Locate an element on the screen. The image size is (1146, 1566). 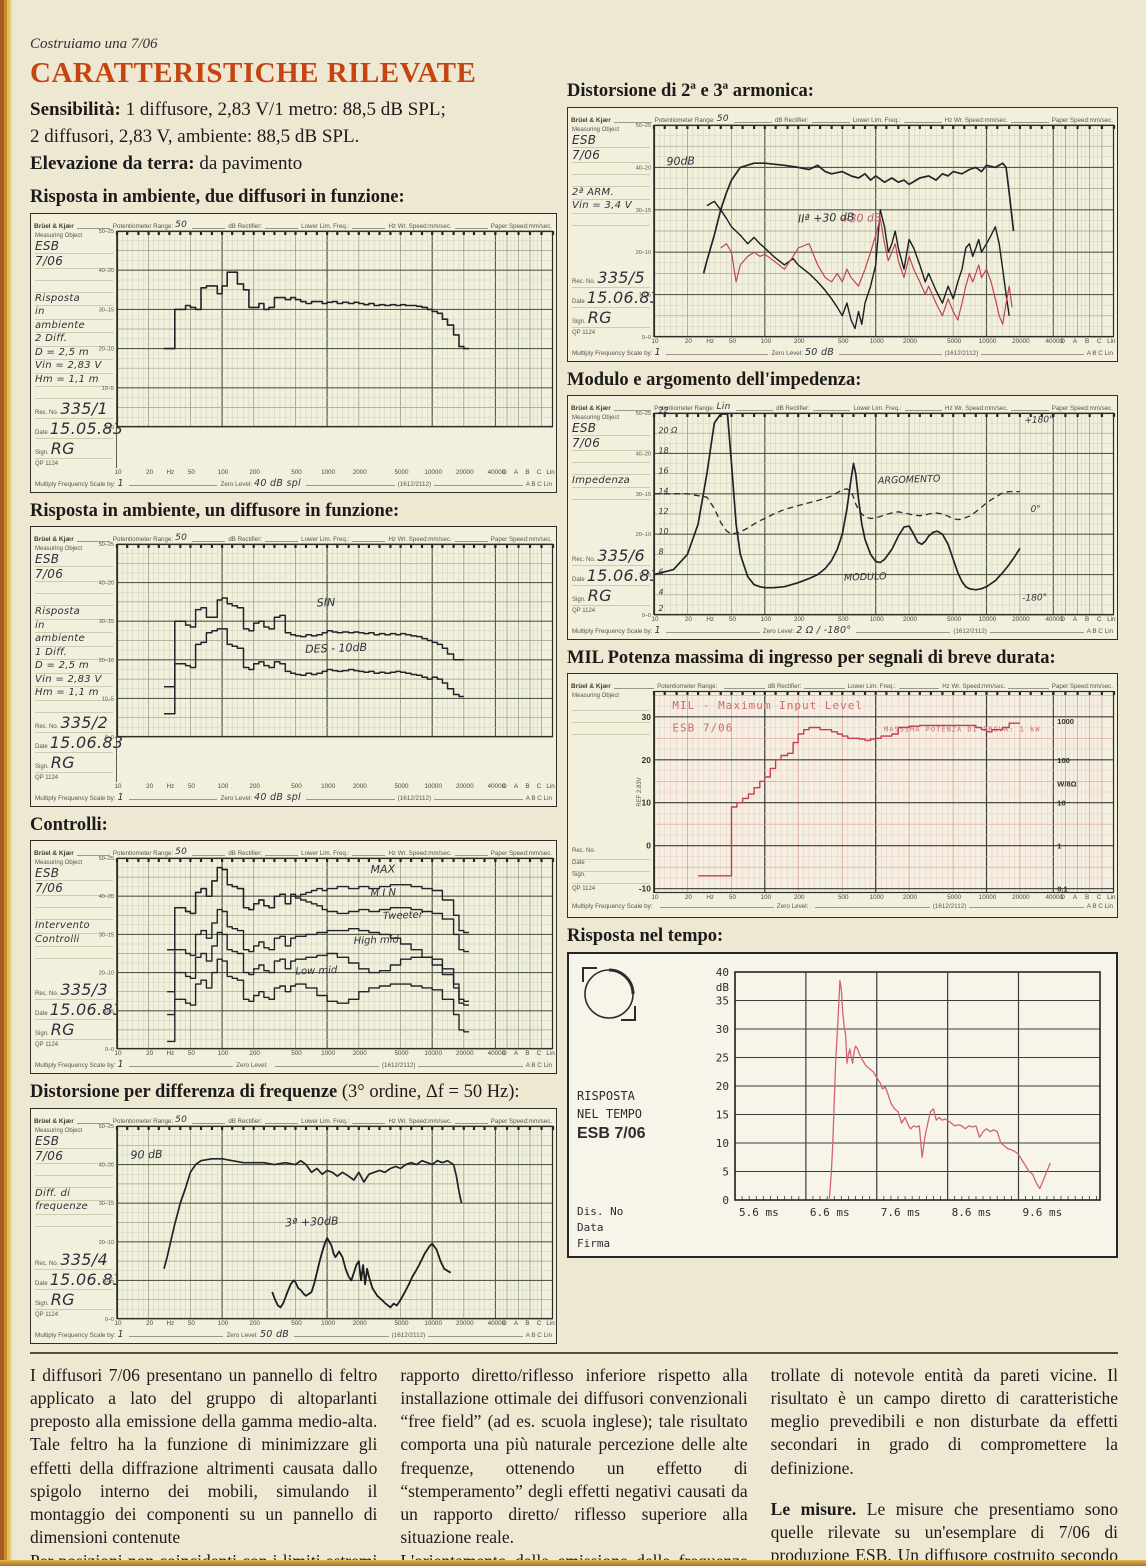
handwritten-note: frequenze is located at coordinates (74, 1208).